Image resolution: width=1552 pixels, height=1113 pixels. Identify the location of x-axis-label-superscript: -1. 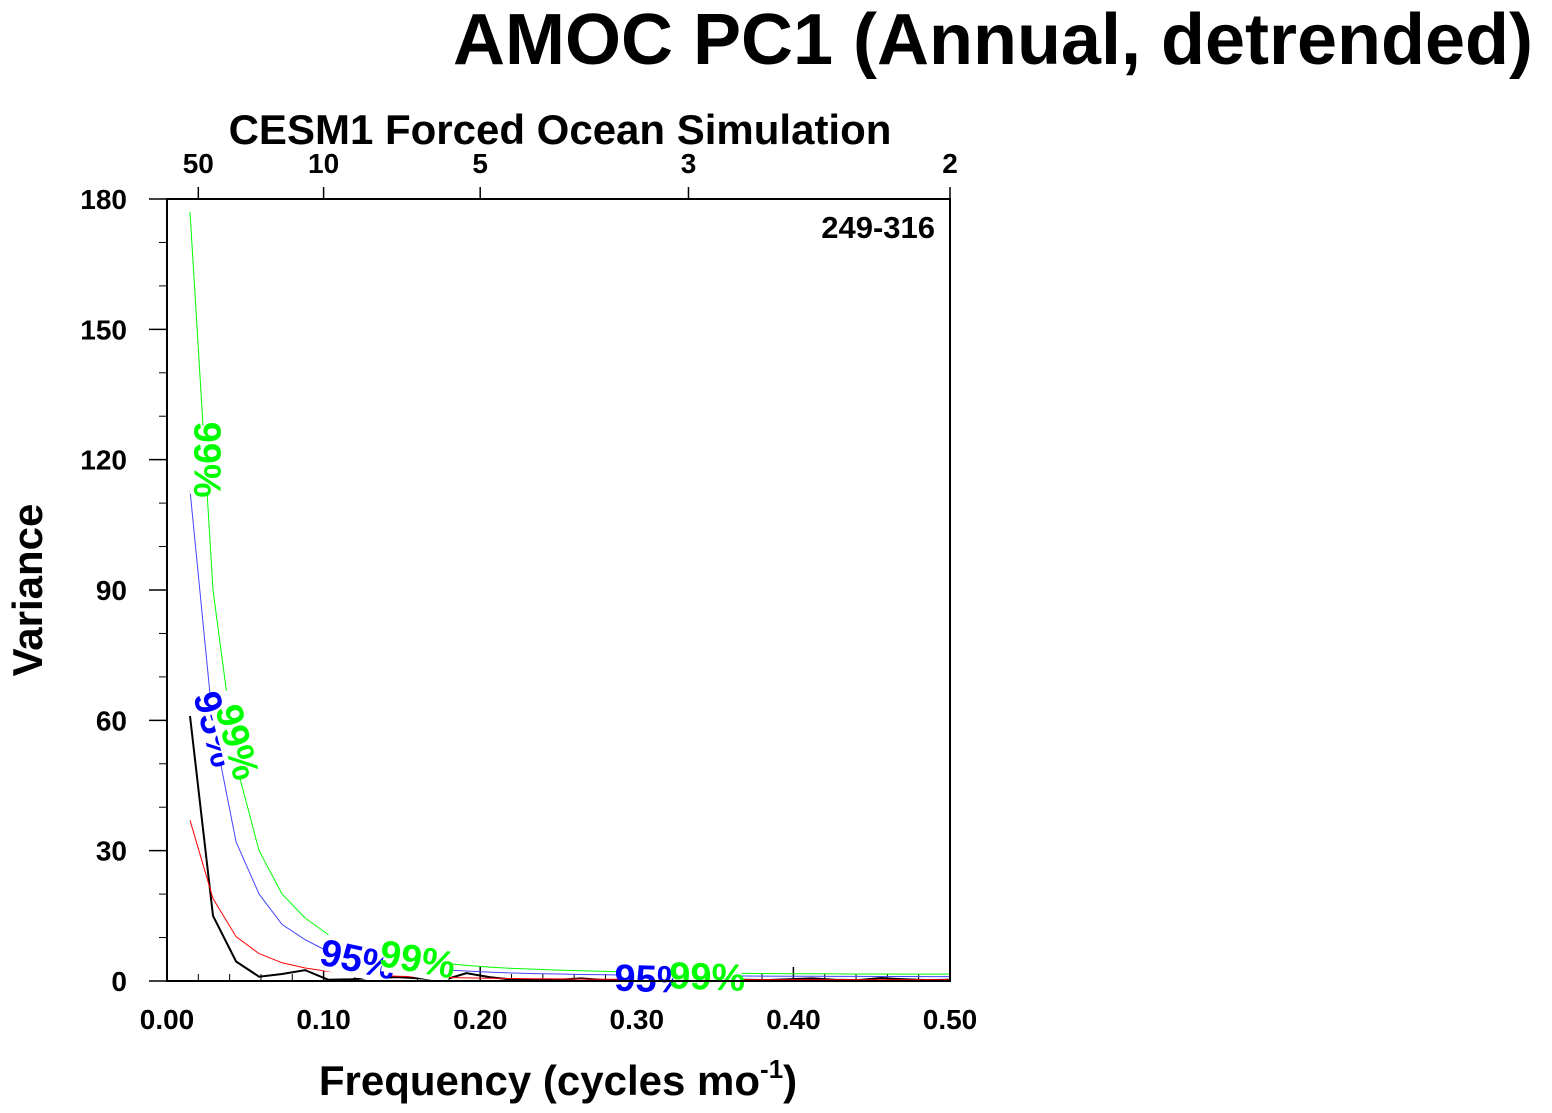
(771, 1069).